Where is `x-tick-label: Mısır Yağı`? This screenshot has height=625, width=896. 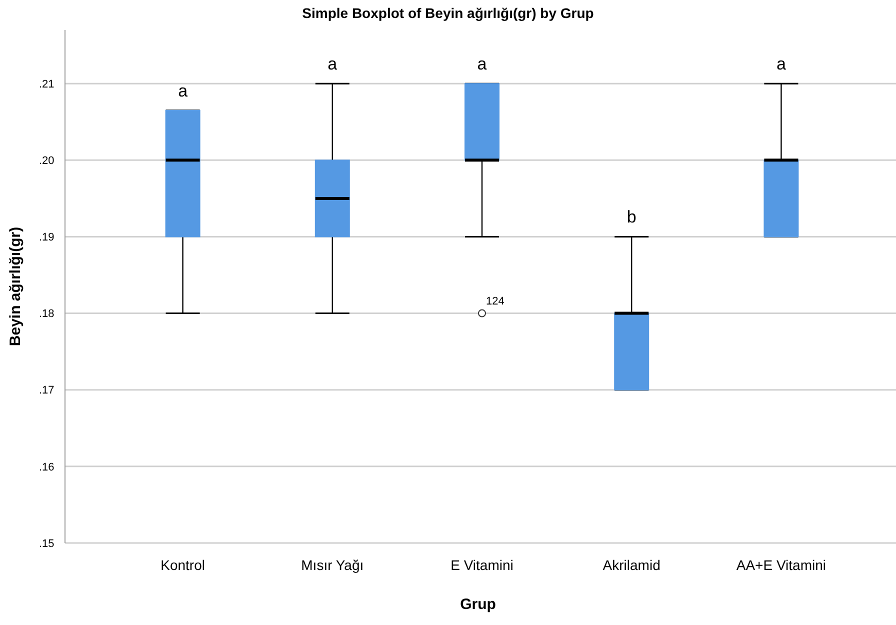 x-tick-label: Mısır Yağı is located at coordinates (332, 565).